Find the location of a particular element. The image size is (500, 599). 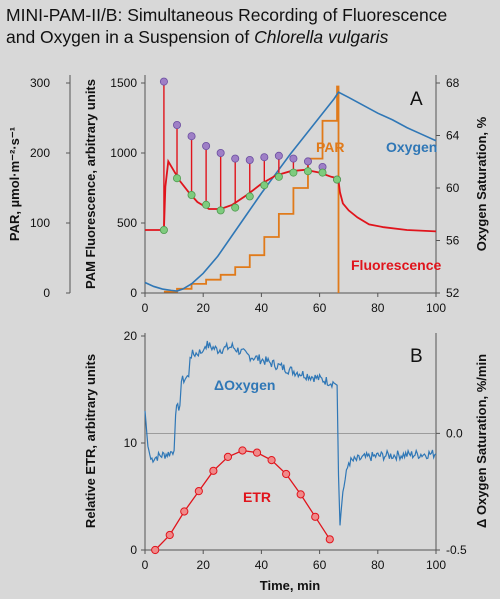

time-axis-title: Time, min is located at coordinates (290, 585).